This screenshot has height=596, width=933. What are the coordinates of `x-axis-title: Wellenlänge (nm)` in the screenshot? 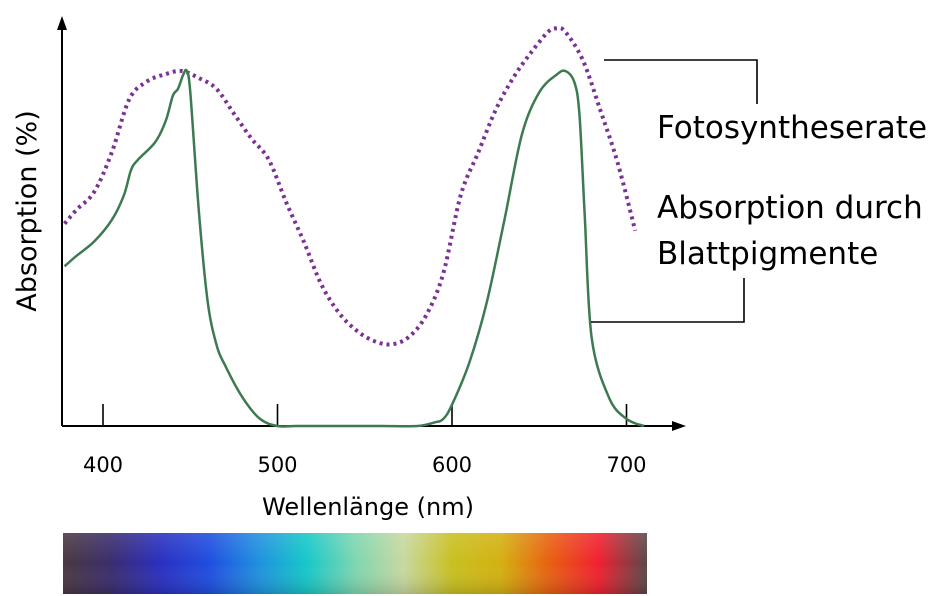 It's located at (368, 507).